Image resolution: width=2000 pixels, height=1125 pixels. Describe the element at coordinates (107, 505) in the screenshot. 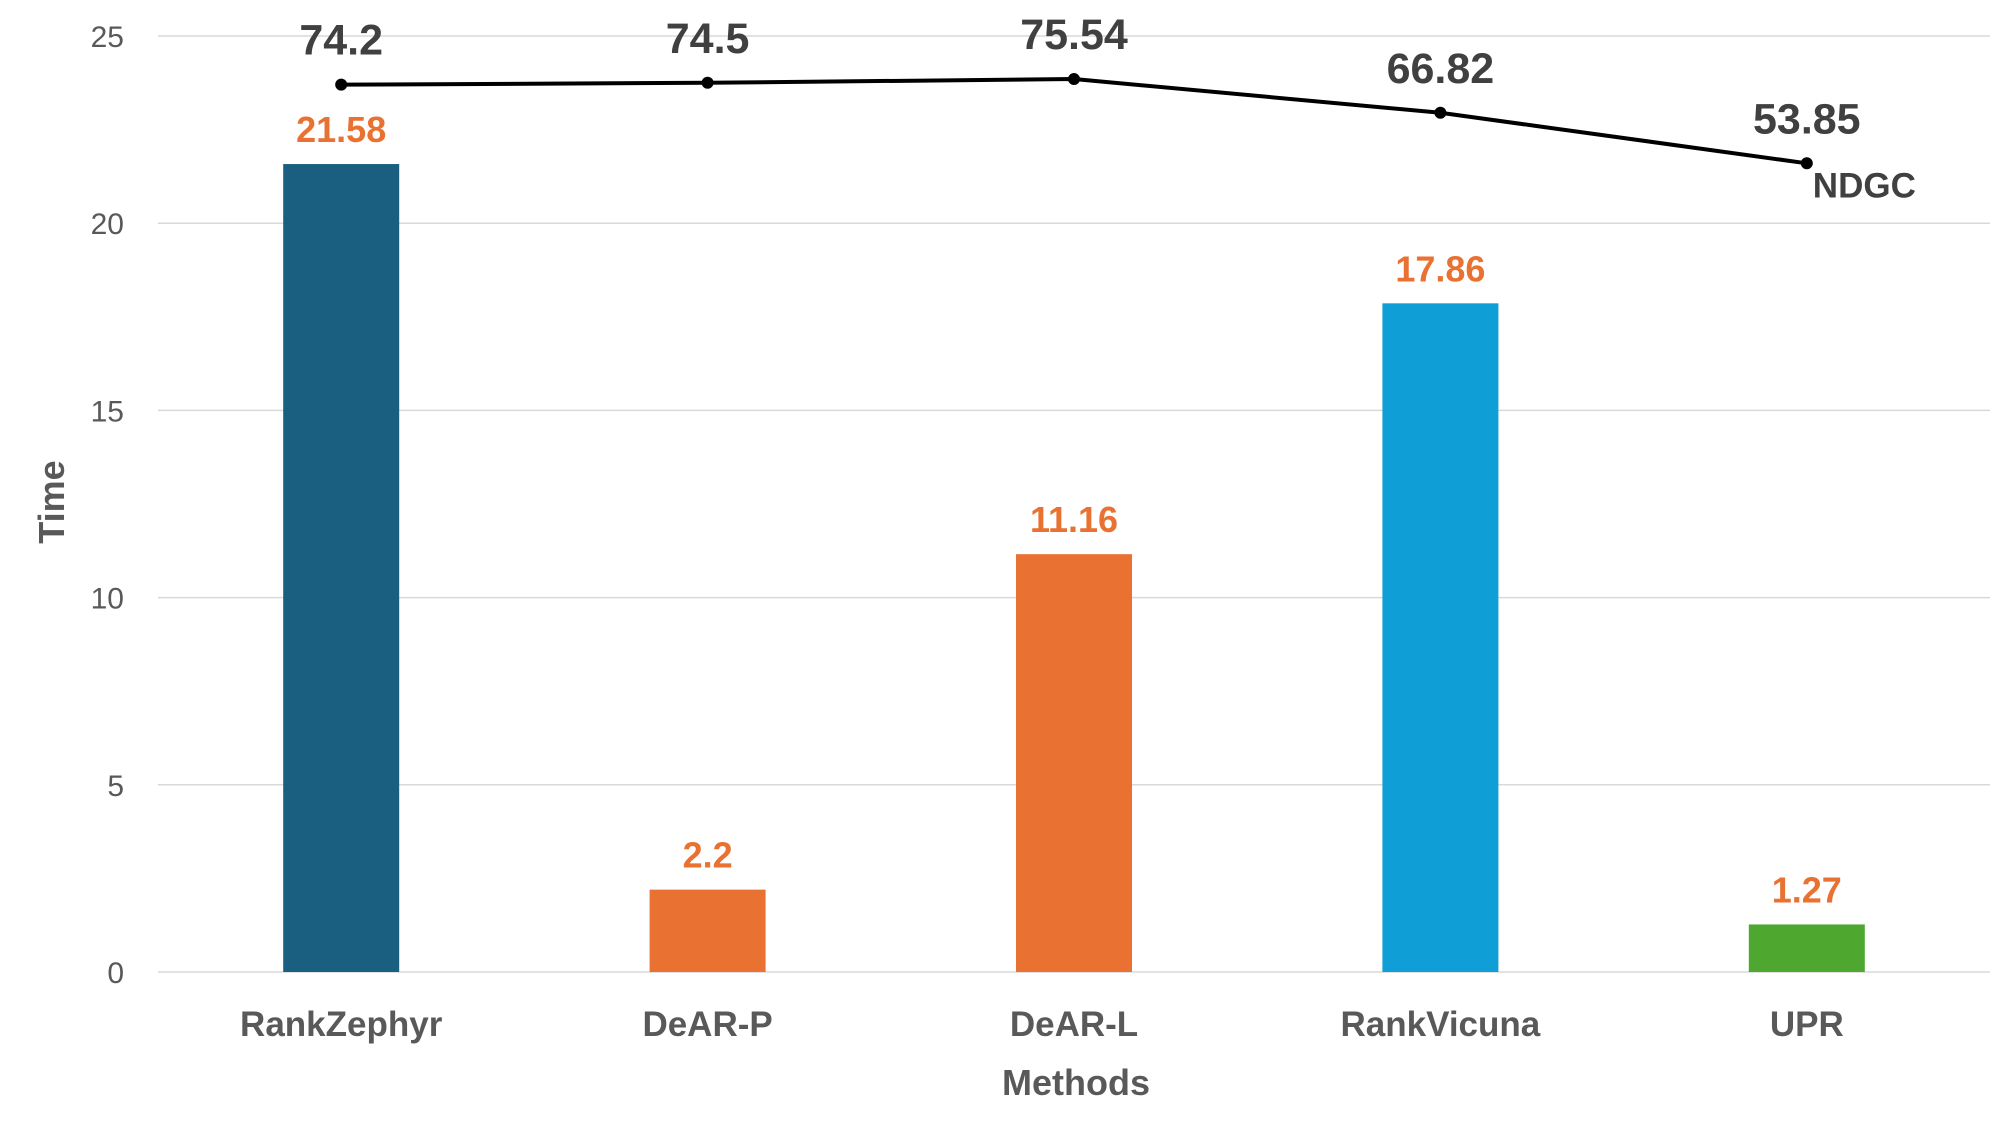

I see `y-axis-ticks: 0 5 10 15 20 25` at that location.